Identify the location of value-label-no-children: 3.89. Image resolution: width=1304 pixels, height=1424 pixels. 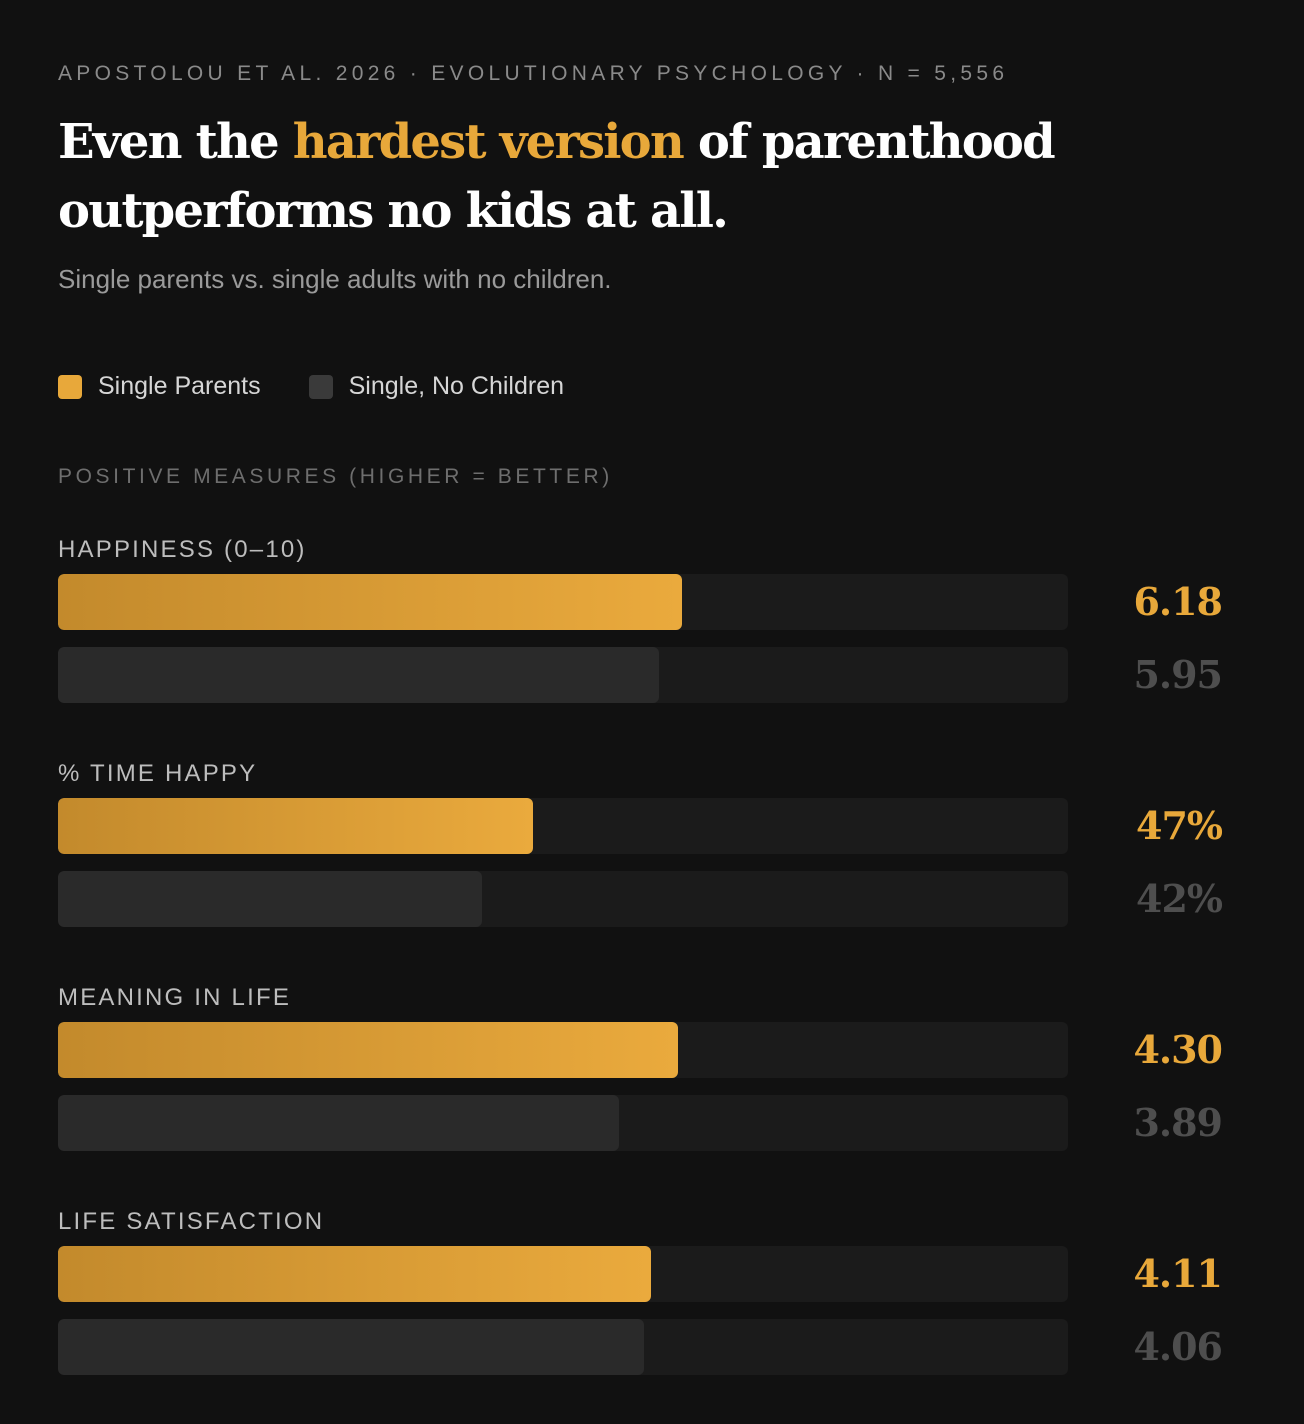
(1178, 1122).